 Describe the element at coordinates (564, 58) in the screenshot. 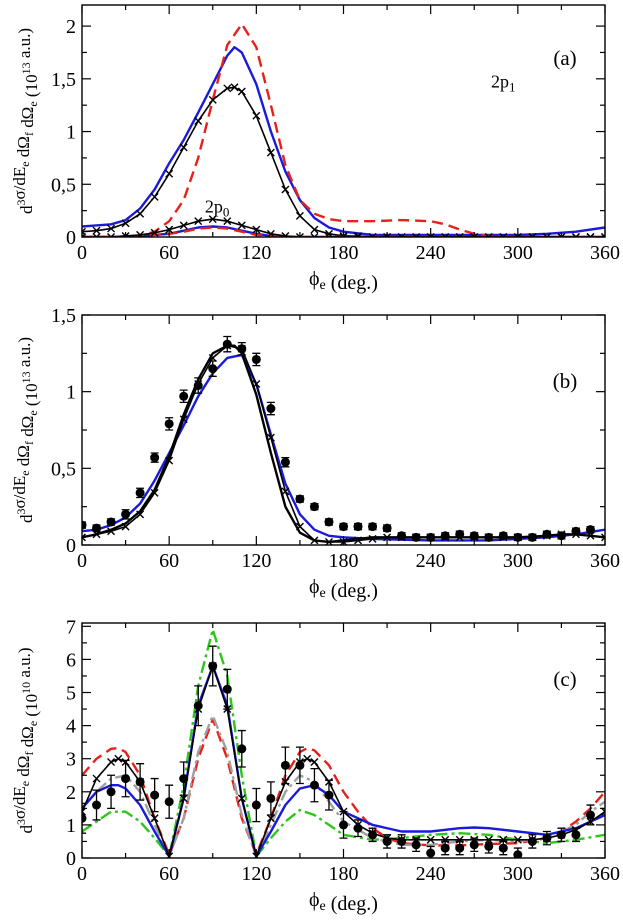

I see `panel-label: (a)` at that location.